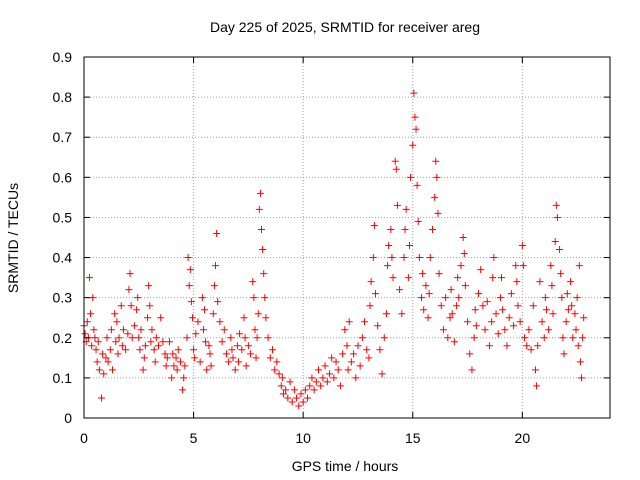  I want to click on y-tick-label: 0.6, so click(63, 177).